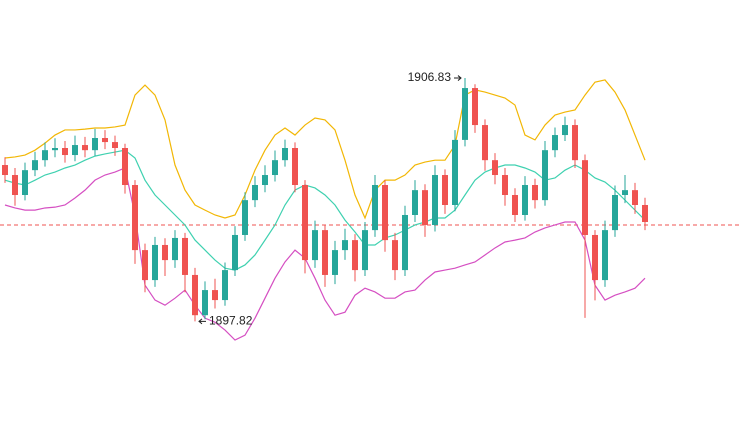  I want to click on min-arrow, so click(202, 321).